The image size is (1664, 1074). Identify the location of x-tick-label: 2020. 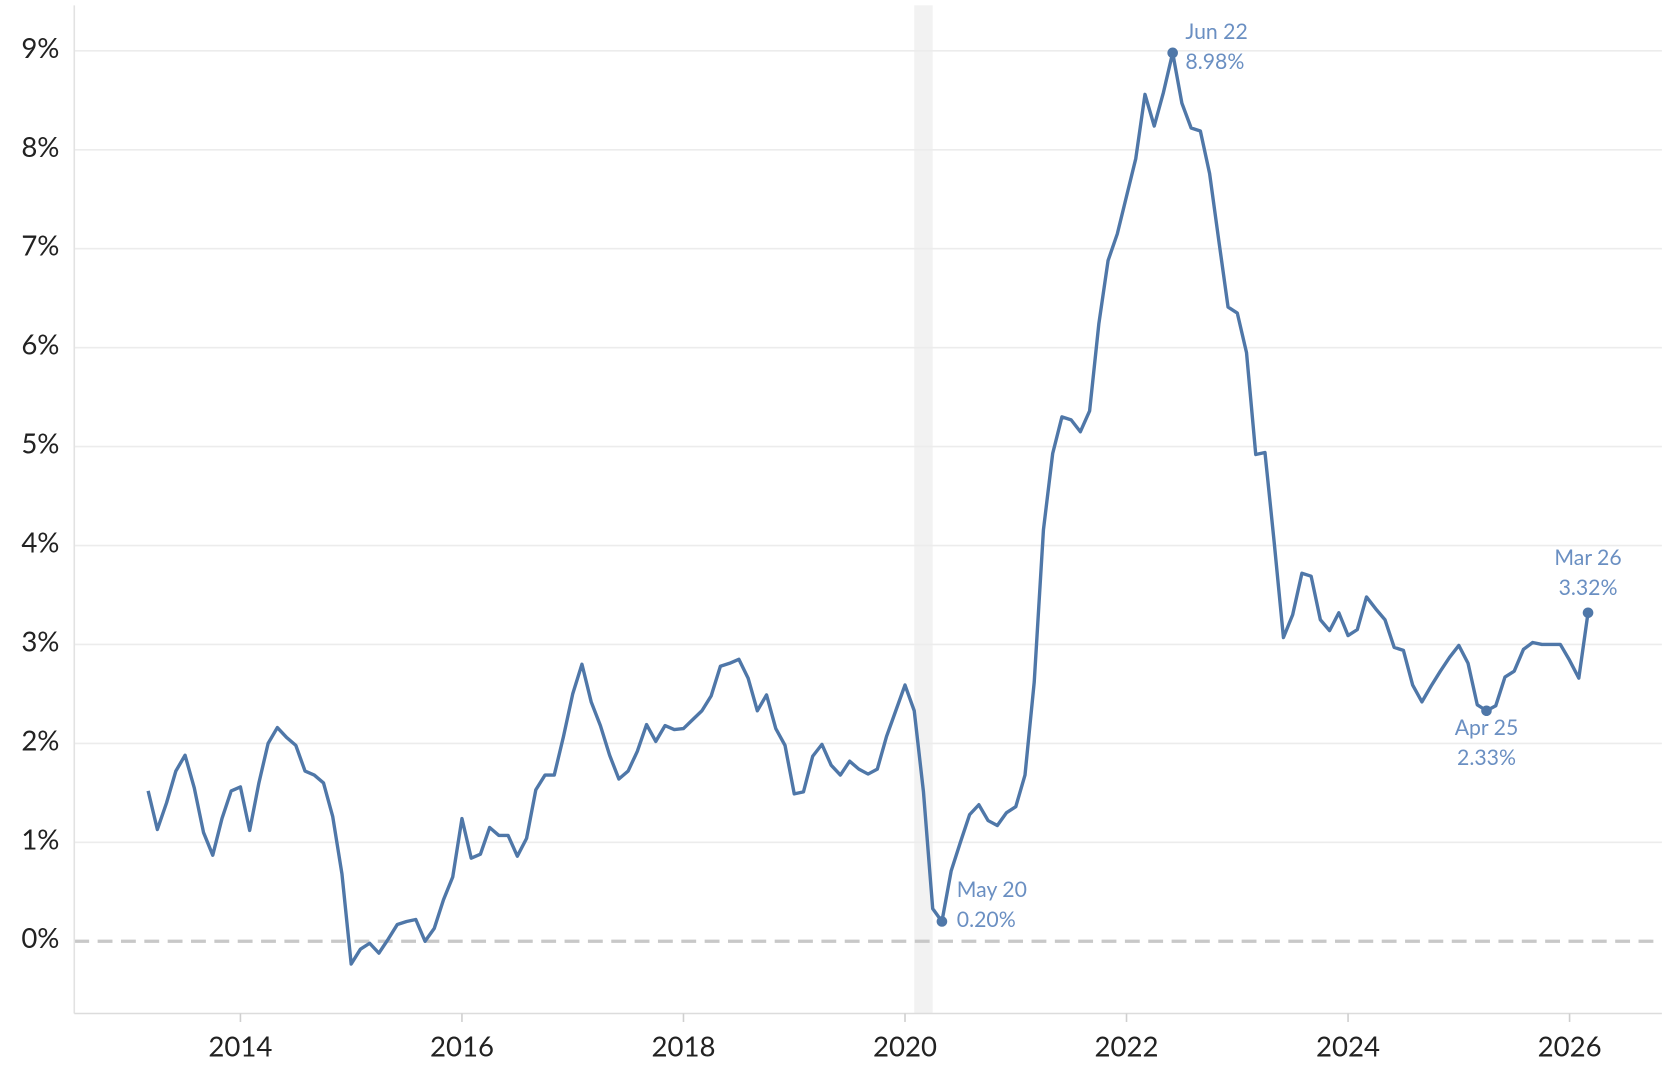
(905, 1046).